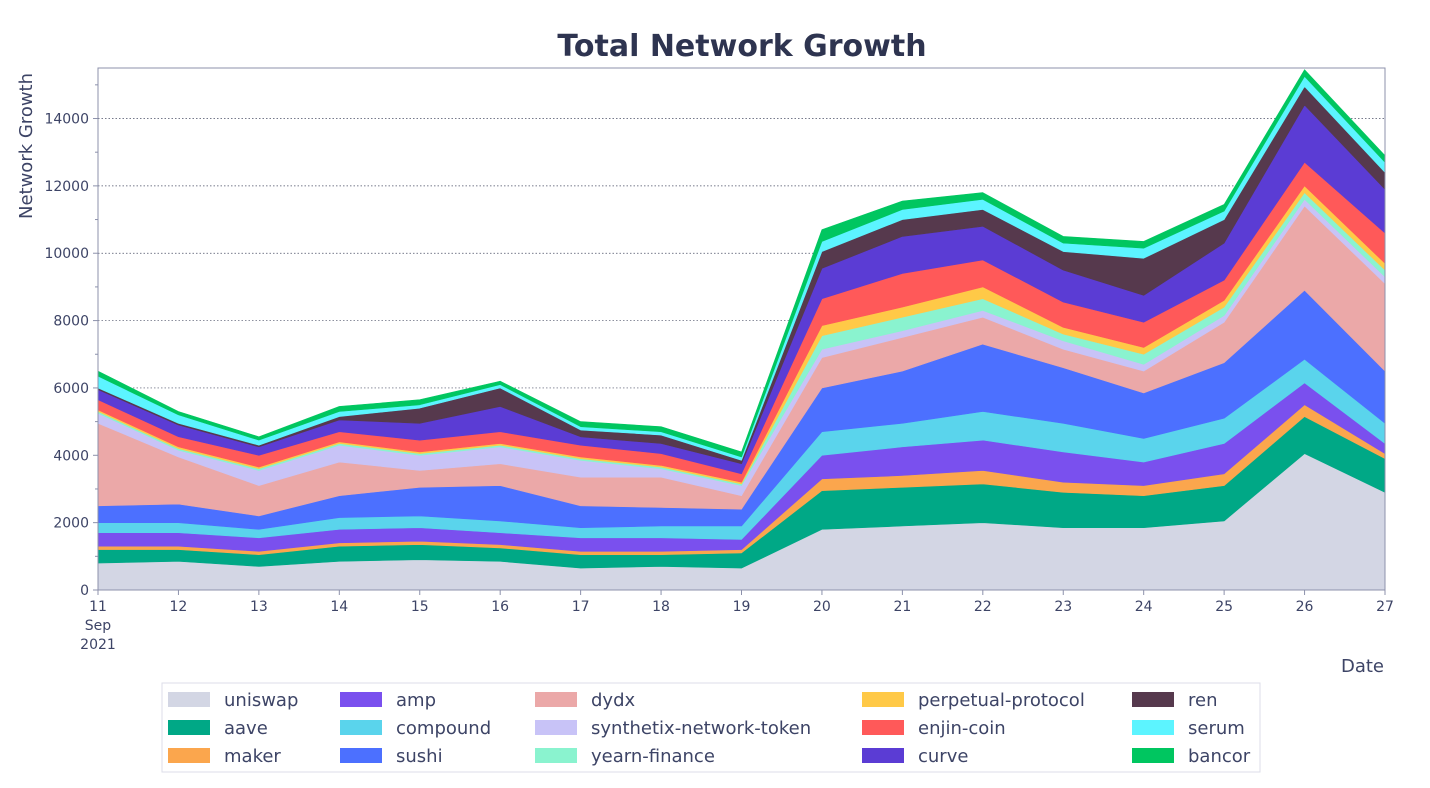  What do you see at coordinates (179, 607) in the screenshot?
I see `x-tick-label: 12` at bounding box center [179, 607].